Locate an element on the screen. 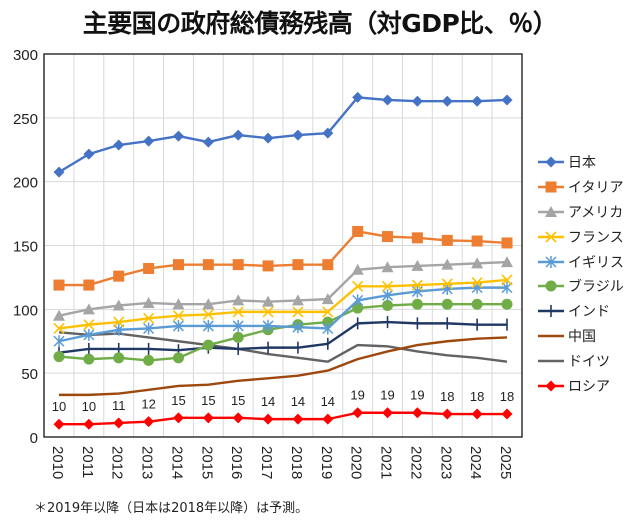 Image resolution: width=640 pixels, height=523 pixels. legend-label: アメリカ is located at coordinates (596, 212).